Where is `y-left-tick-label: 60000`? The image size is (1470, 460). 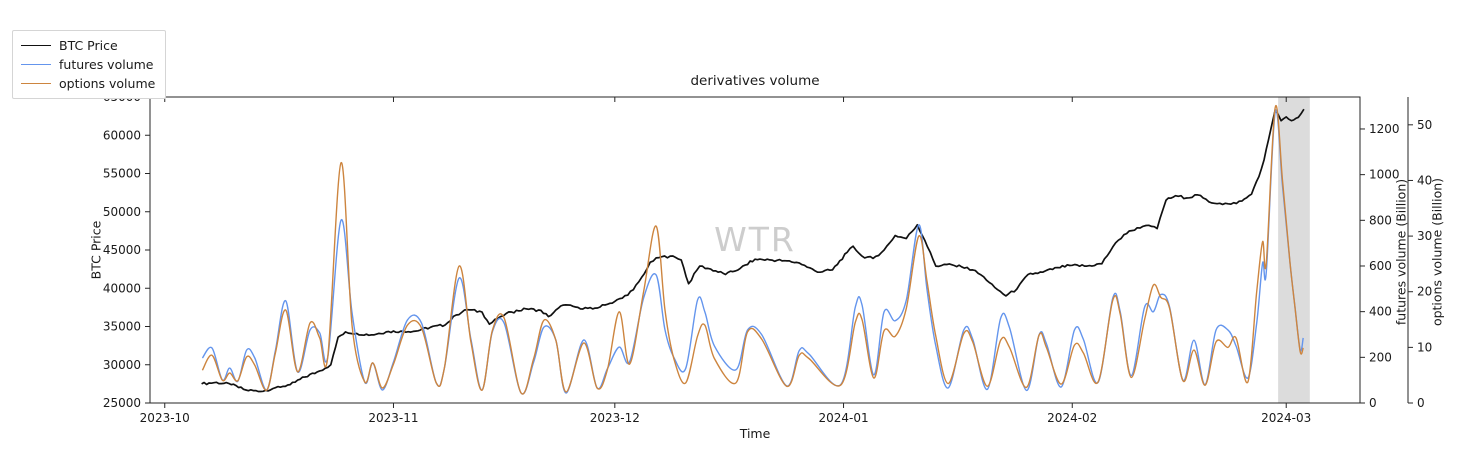 y-left-tick-label: 60000 is located at coordinates (122, 135).